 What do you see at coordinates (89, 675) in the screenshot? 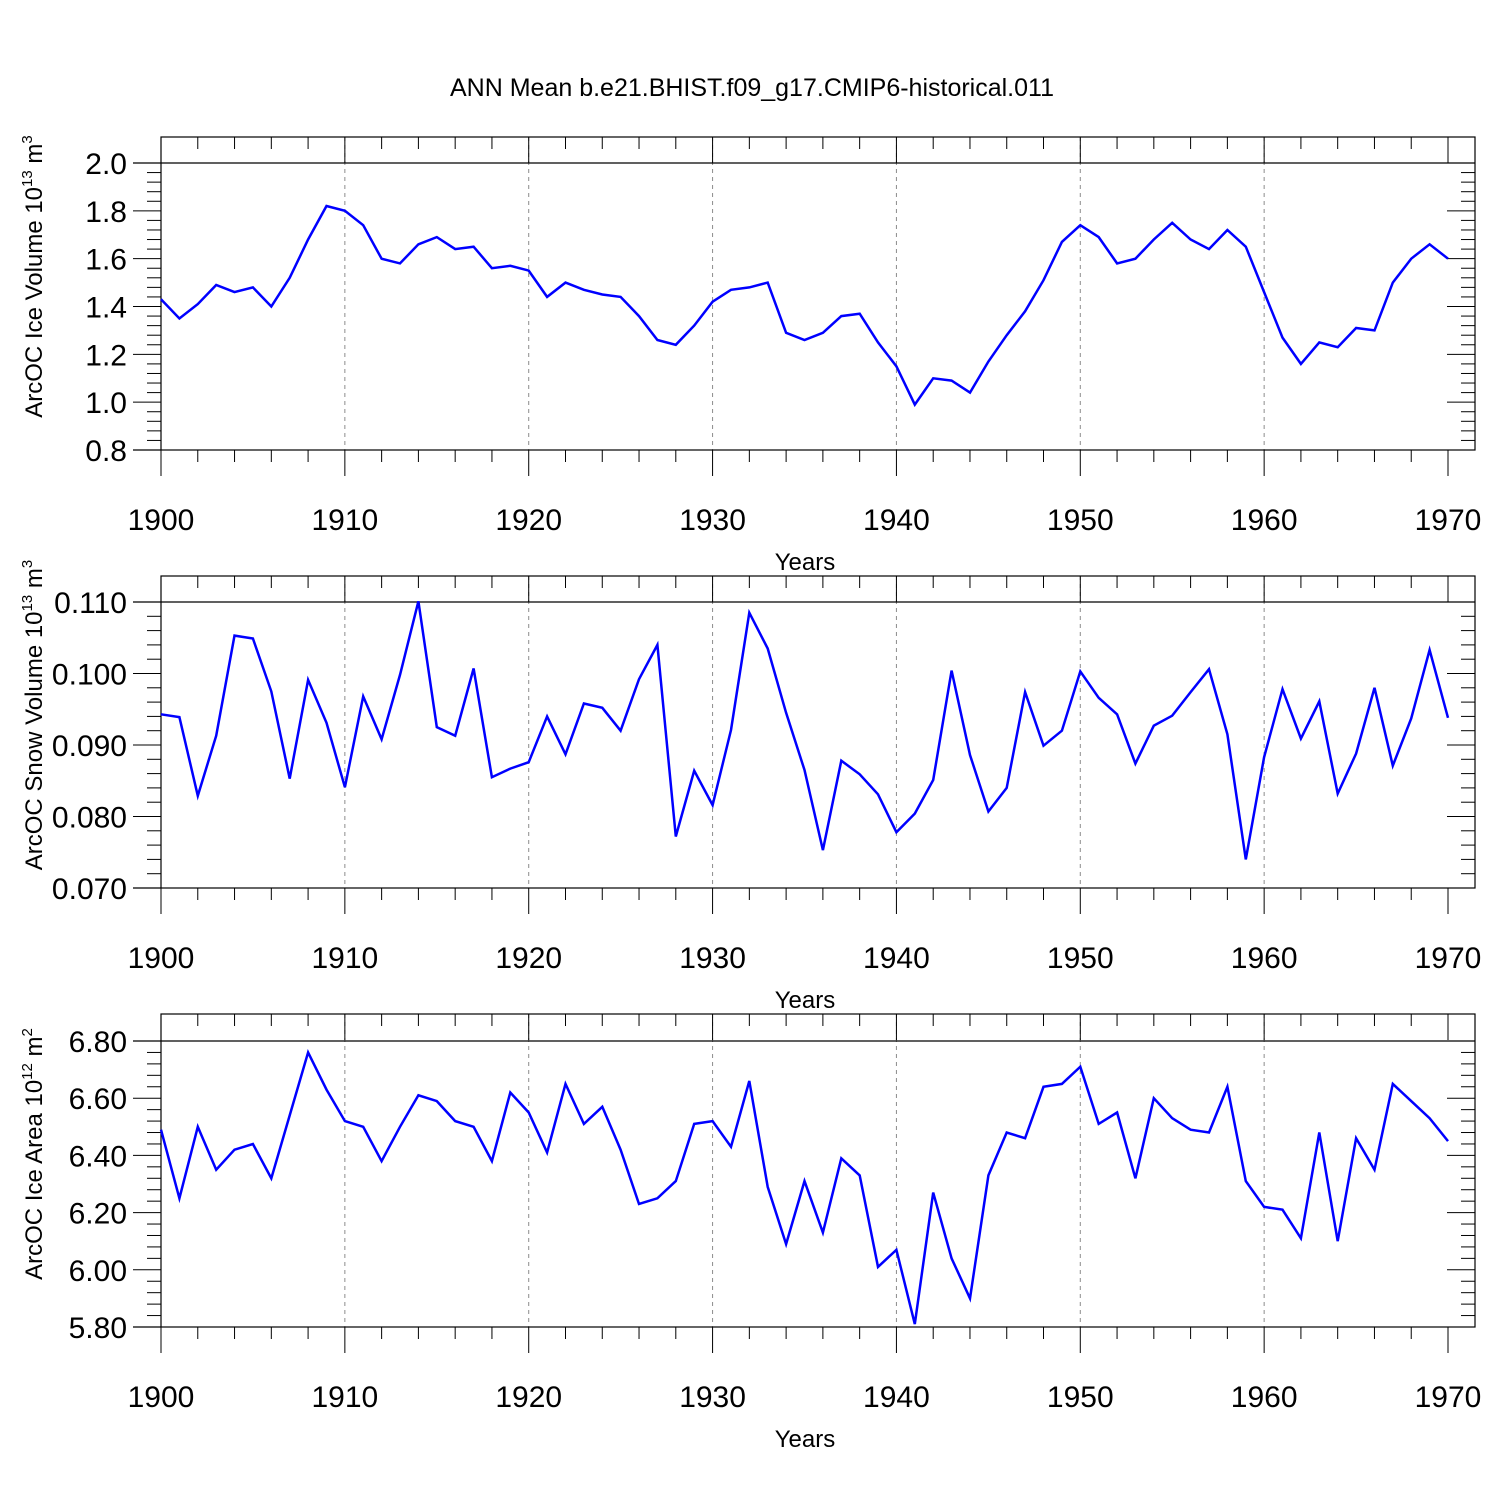
I see `y-tick-label: 0.100` at bounding box center [89, 675].